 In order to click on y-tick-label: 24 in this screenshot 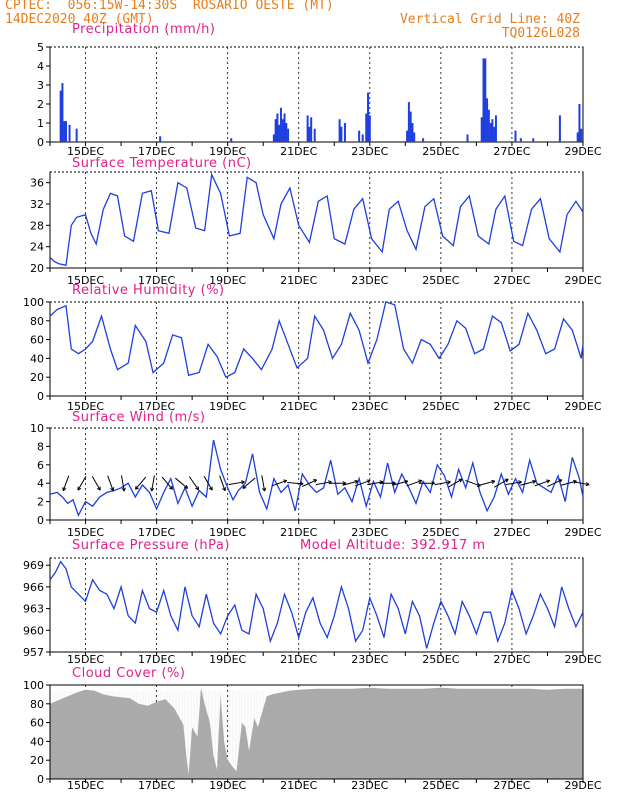, I will do `click(37, 247)`.